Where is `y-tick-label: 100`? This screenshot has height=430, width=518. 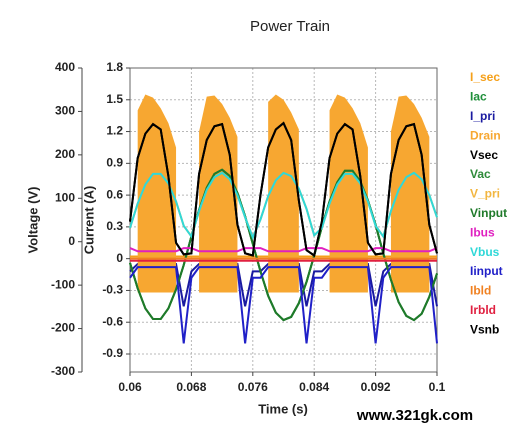 y-tick-label: 100 is located at coordinates (65, 197).